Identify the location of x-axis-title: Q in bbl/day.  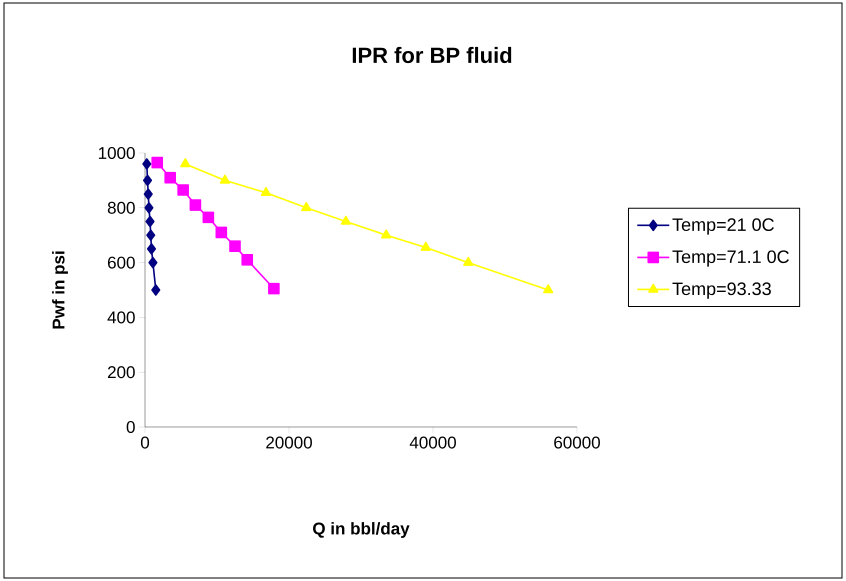
(361, 530).